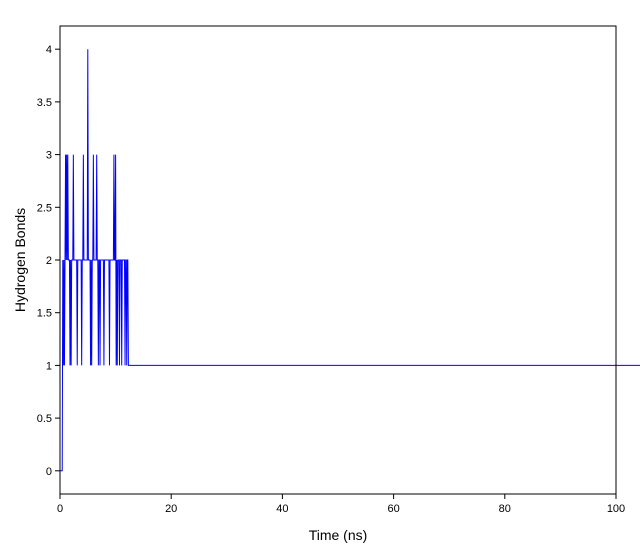 The image size is (640, 548). I want to click on y-tick-label: 2, so click(49, 261).